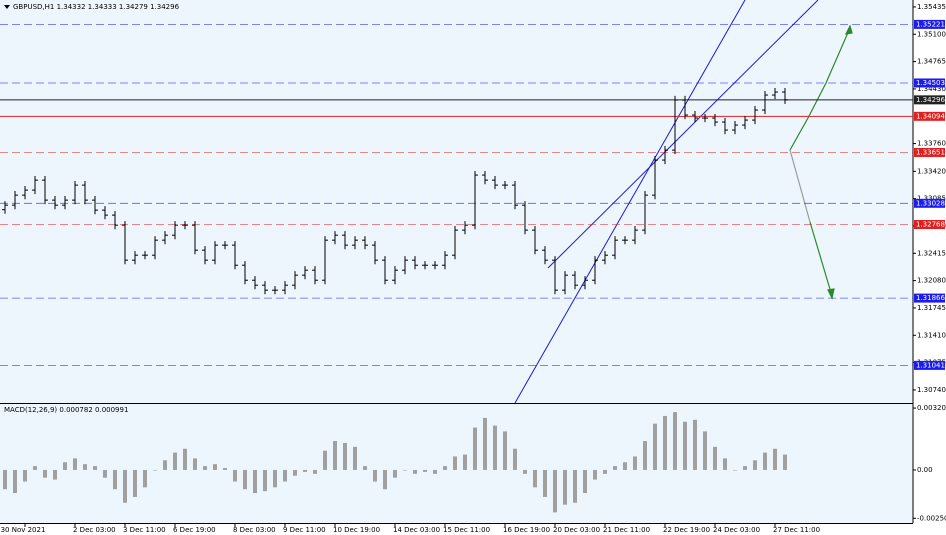 The height and width of the screenshot is (535, 946). I want to click on x-tick-label: 3 Dec 11:00, so click(144, 530).